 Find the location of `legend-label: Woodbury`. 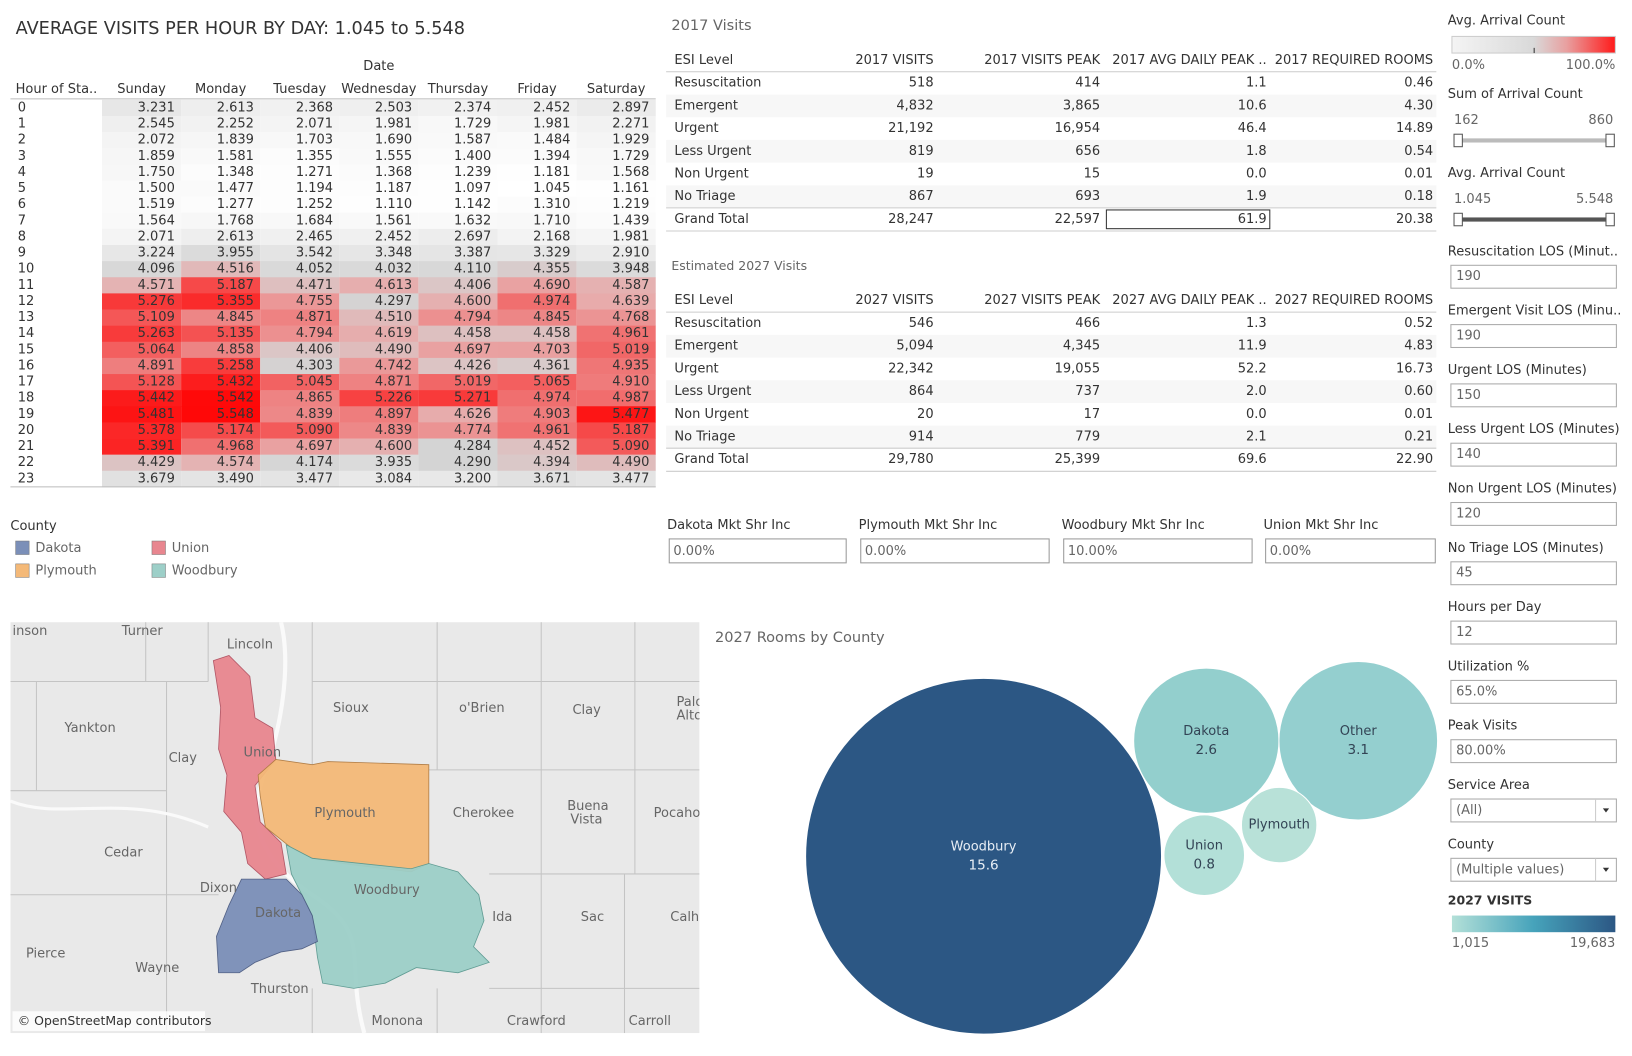

legend-label: Woodbury is located at coordinates (205, 571).